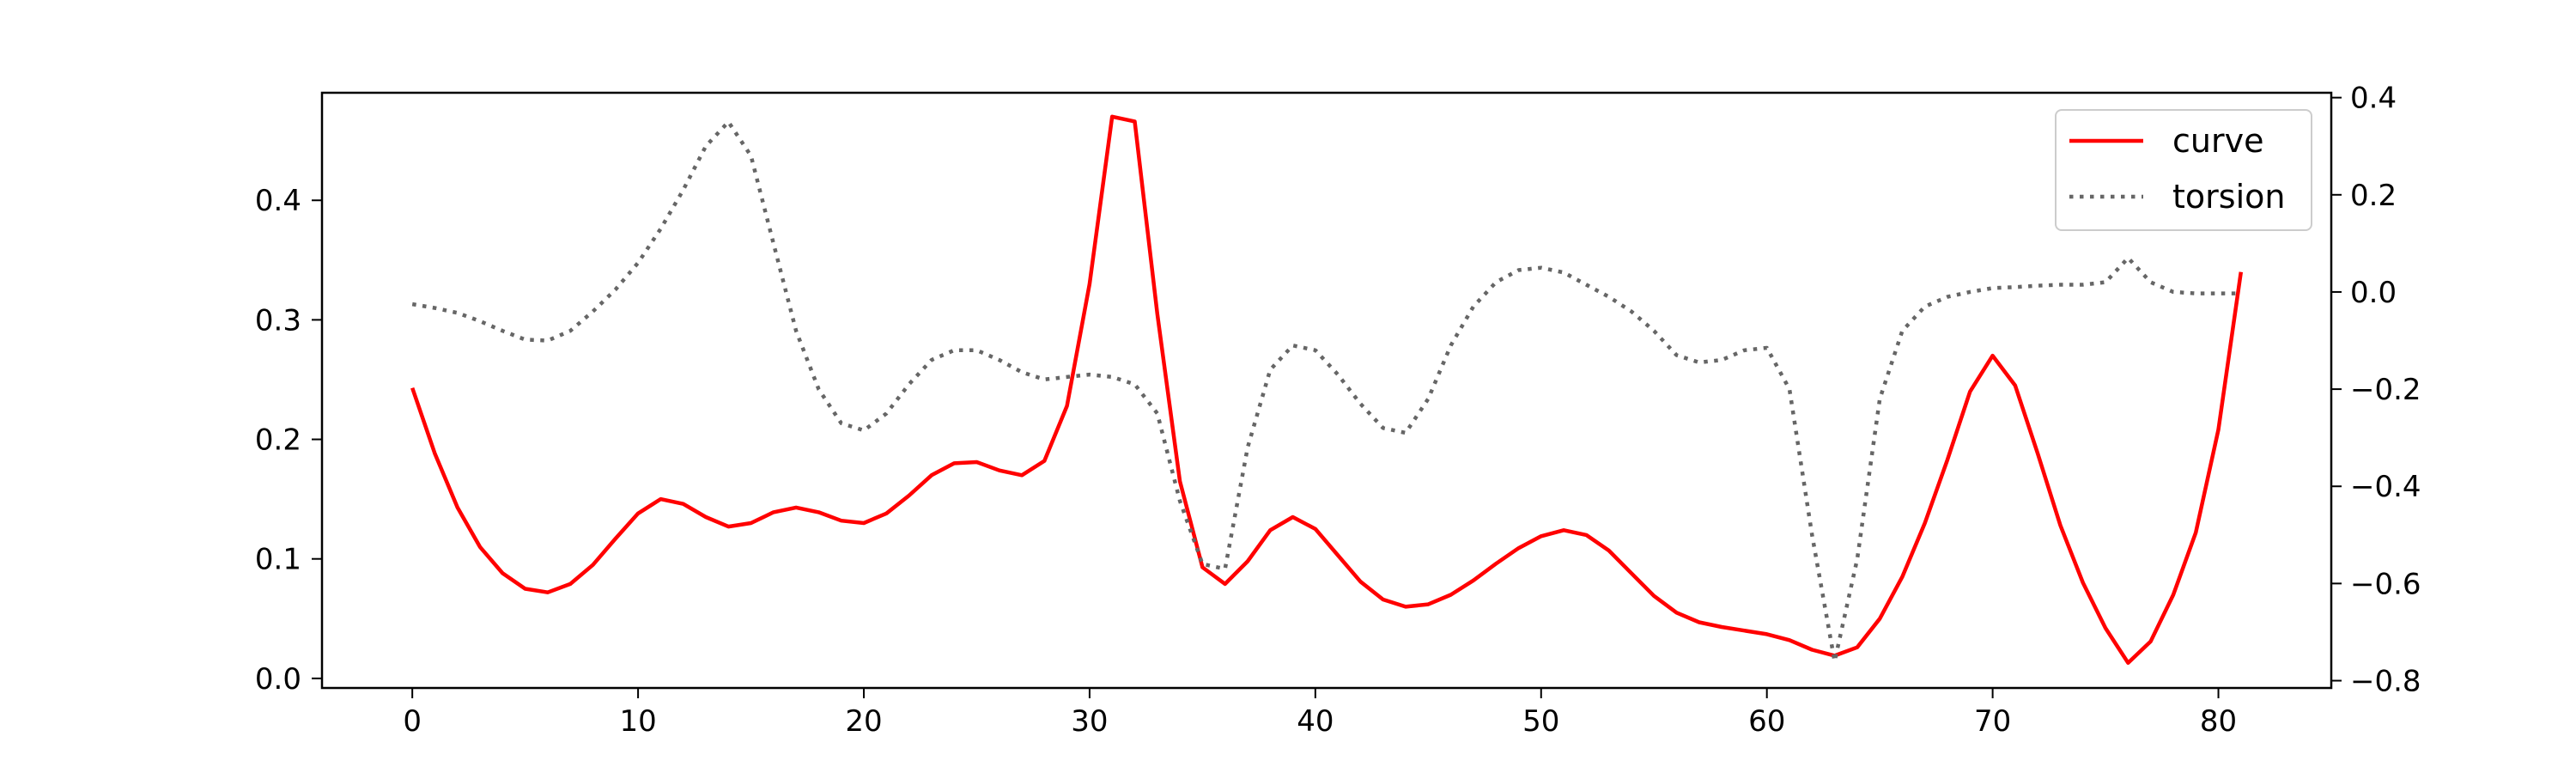  Describe the element at coordinates (2385, 390) in the screenshot. I see `right-y-tick-label: −0.2` at that location.